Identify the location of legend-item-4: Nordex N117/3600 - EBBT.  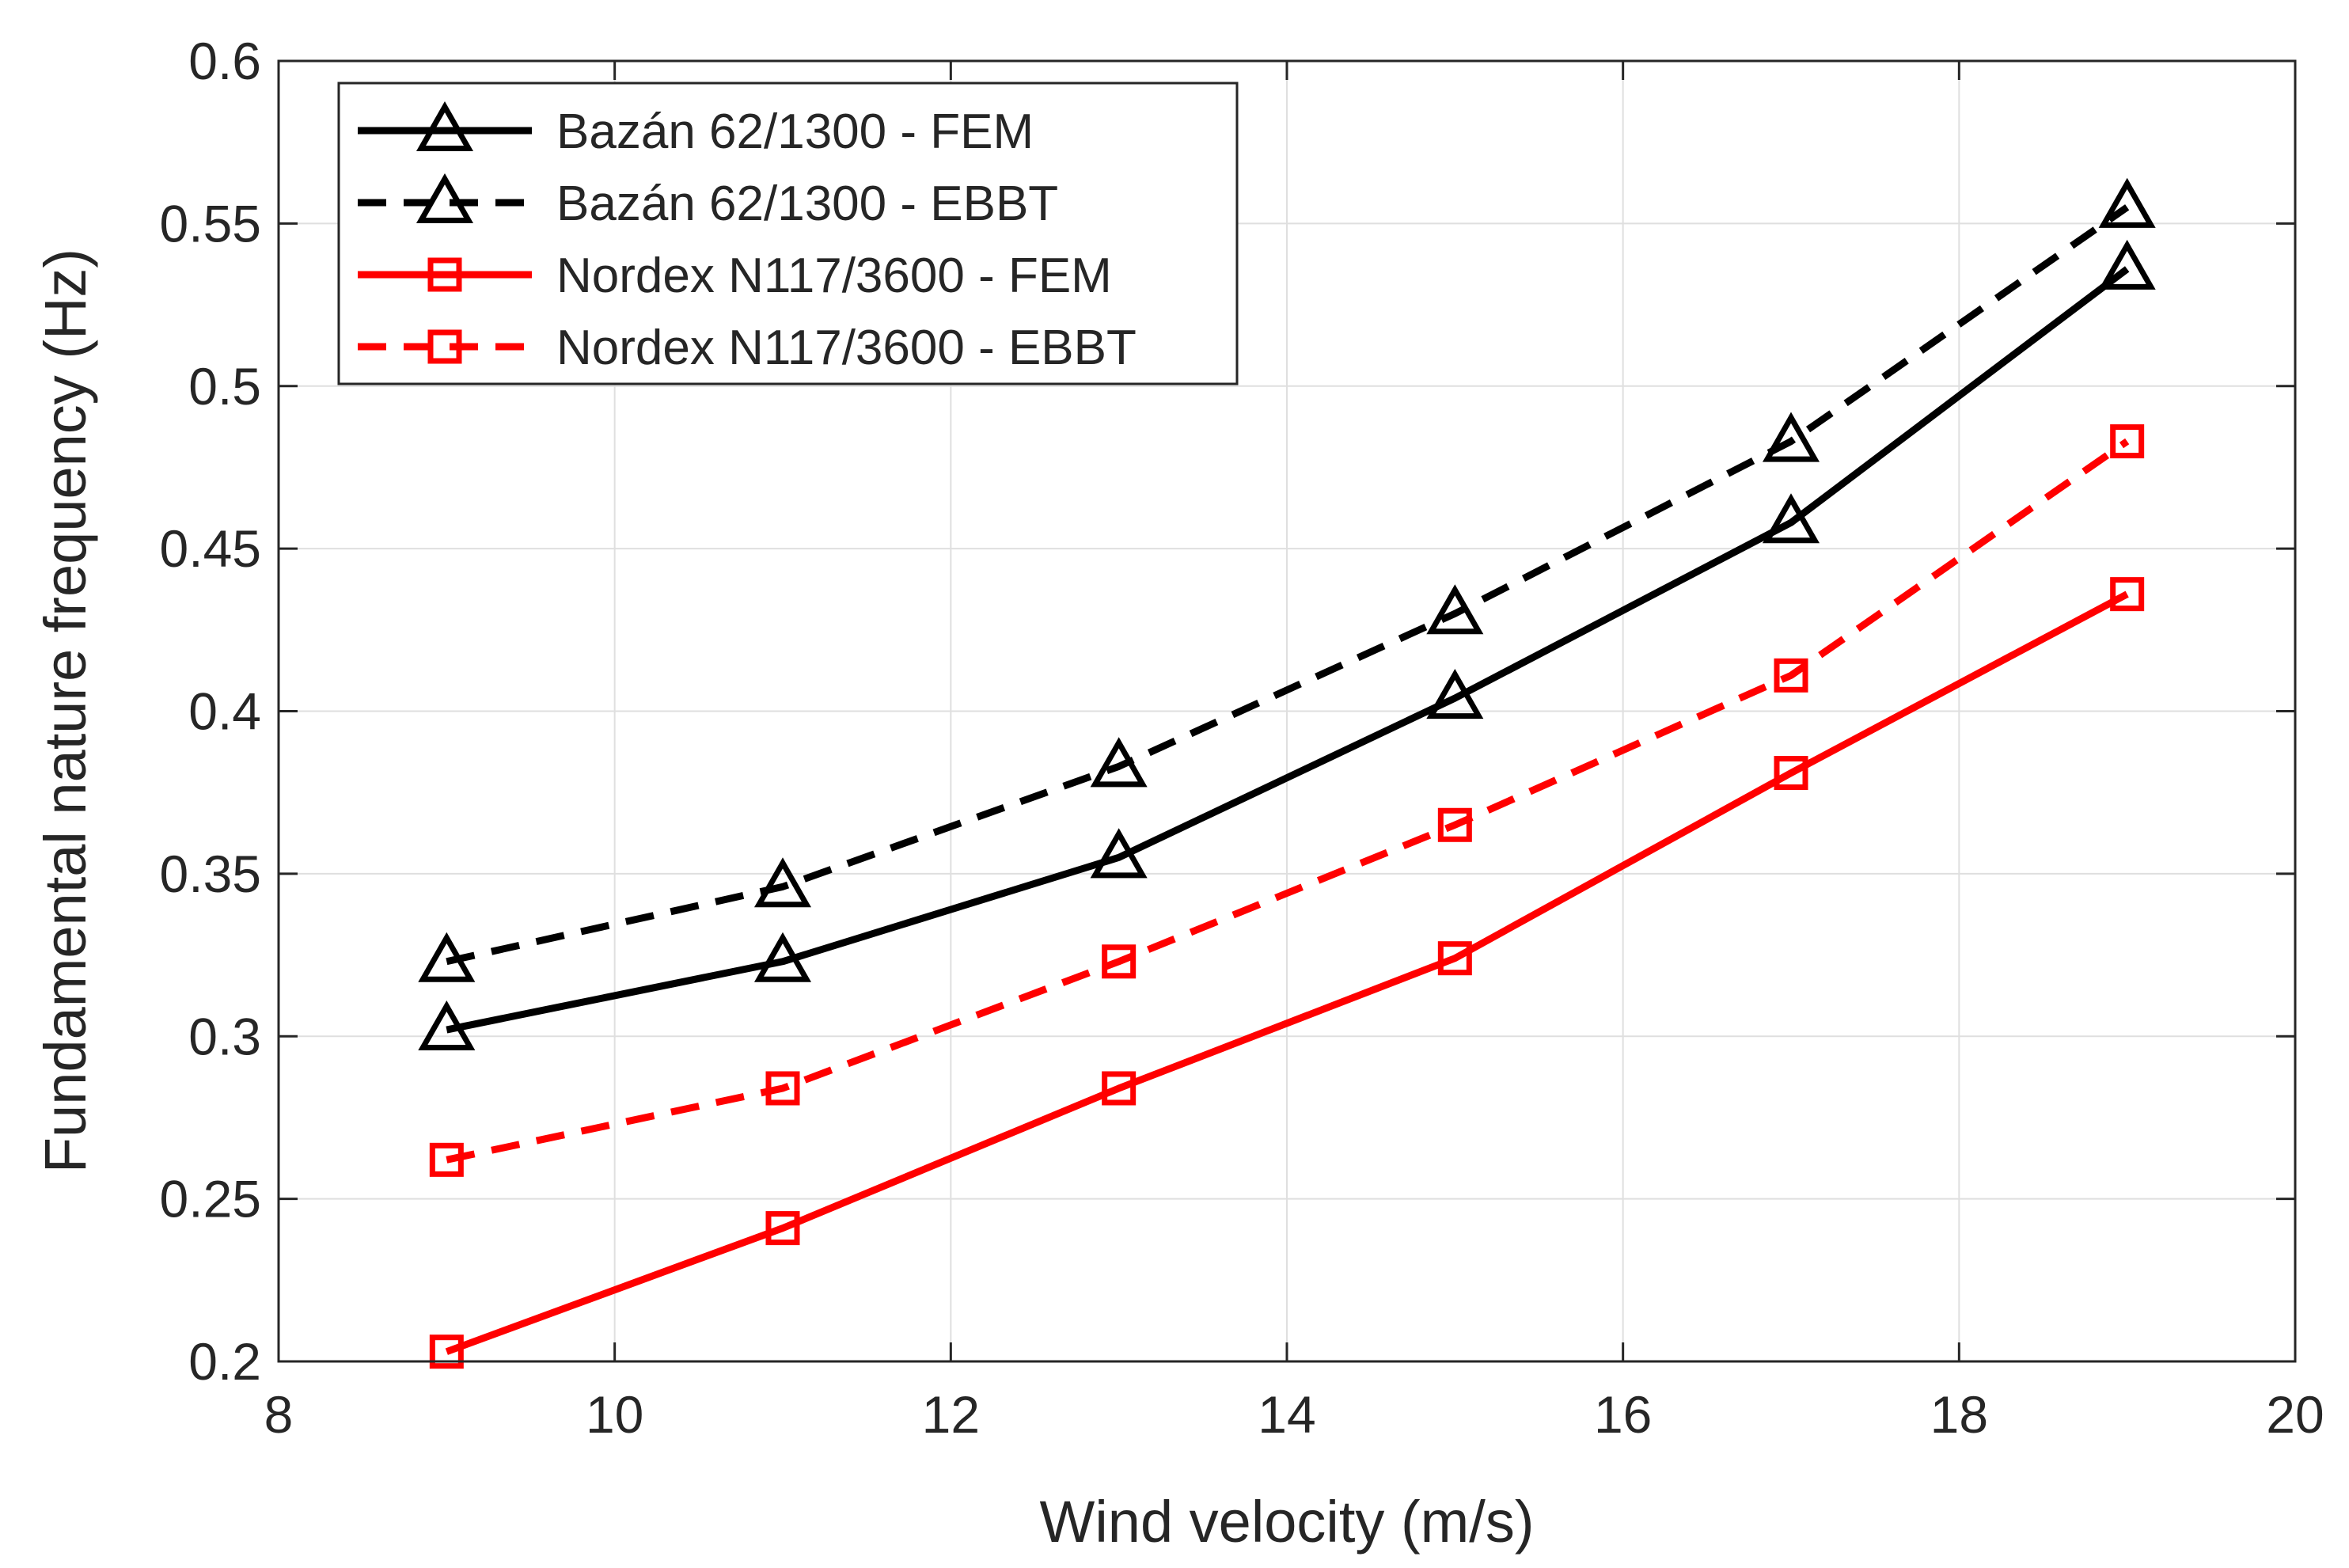
(747, 348).